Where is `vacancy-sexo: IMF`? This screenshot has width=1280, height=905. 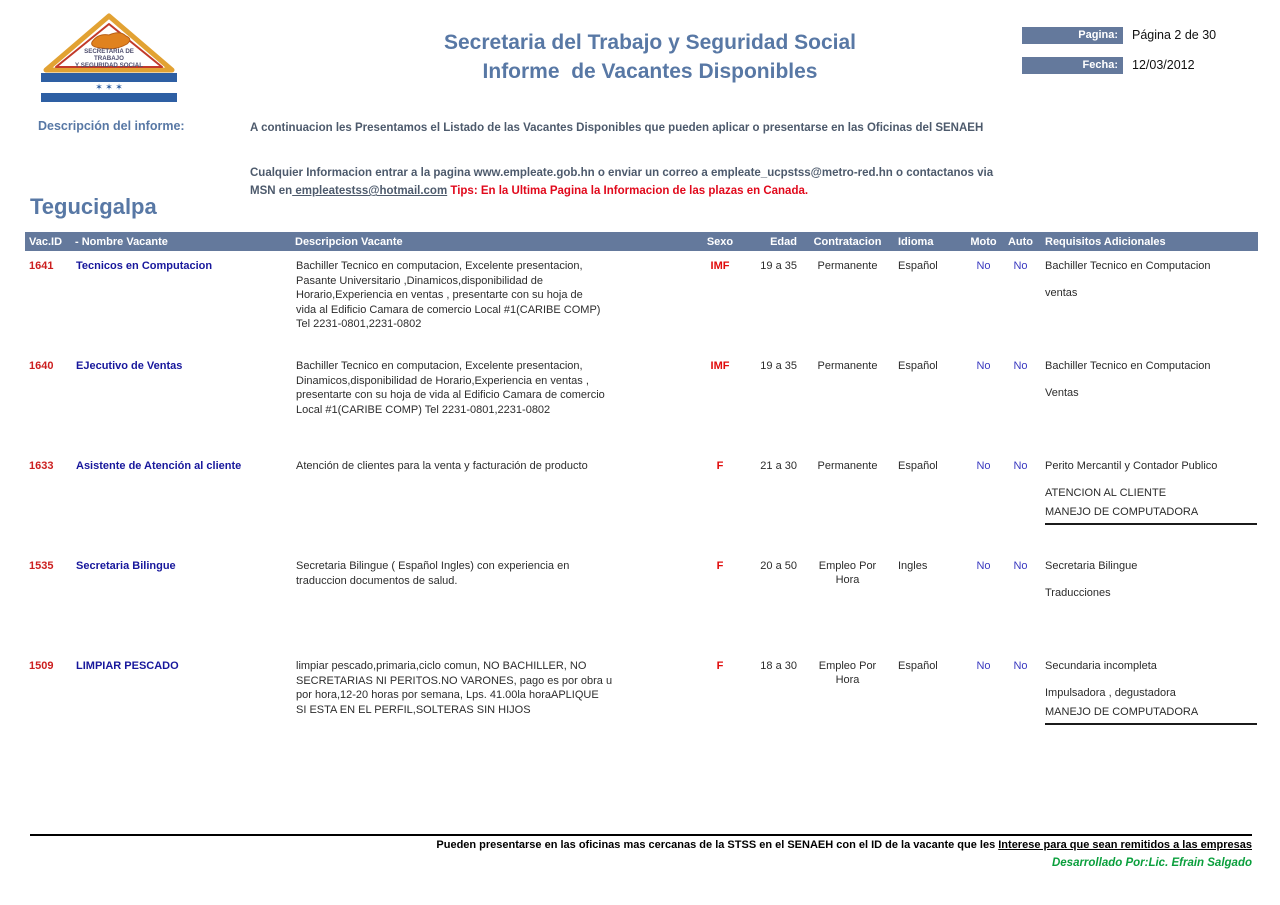 vacancy-sexo: IMF is located at coordinates (720, 366).